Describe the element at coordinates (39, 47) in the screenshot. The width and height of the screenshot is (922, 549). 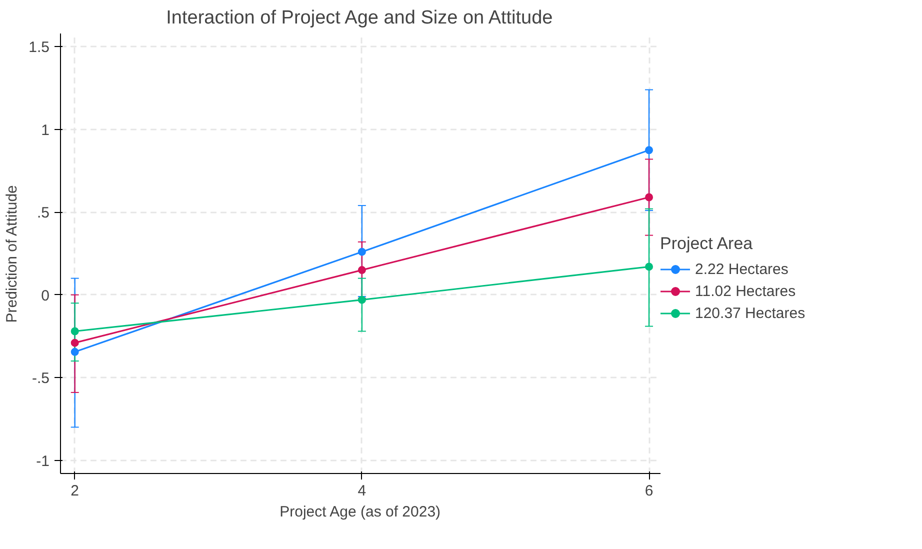
I see `y-tick-label: 1.5` at that location.